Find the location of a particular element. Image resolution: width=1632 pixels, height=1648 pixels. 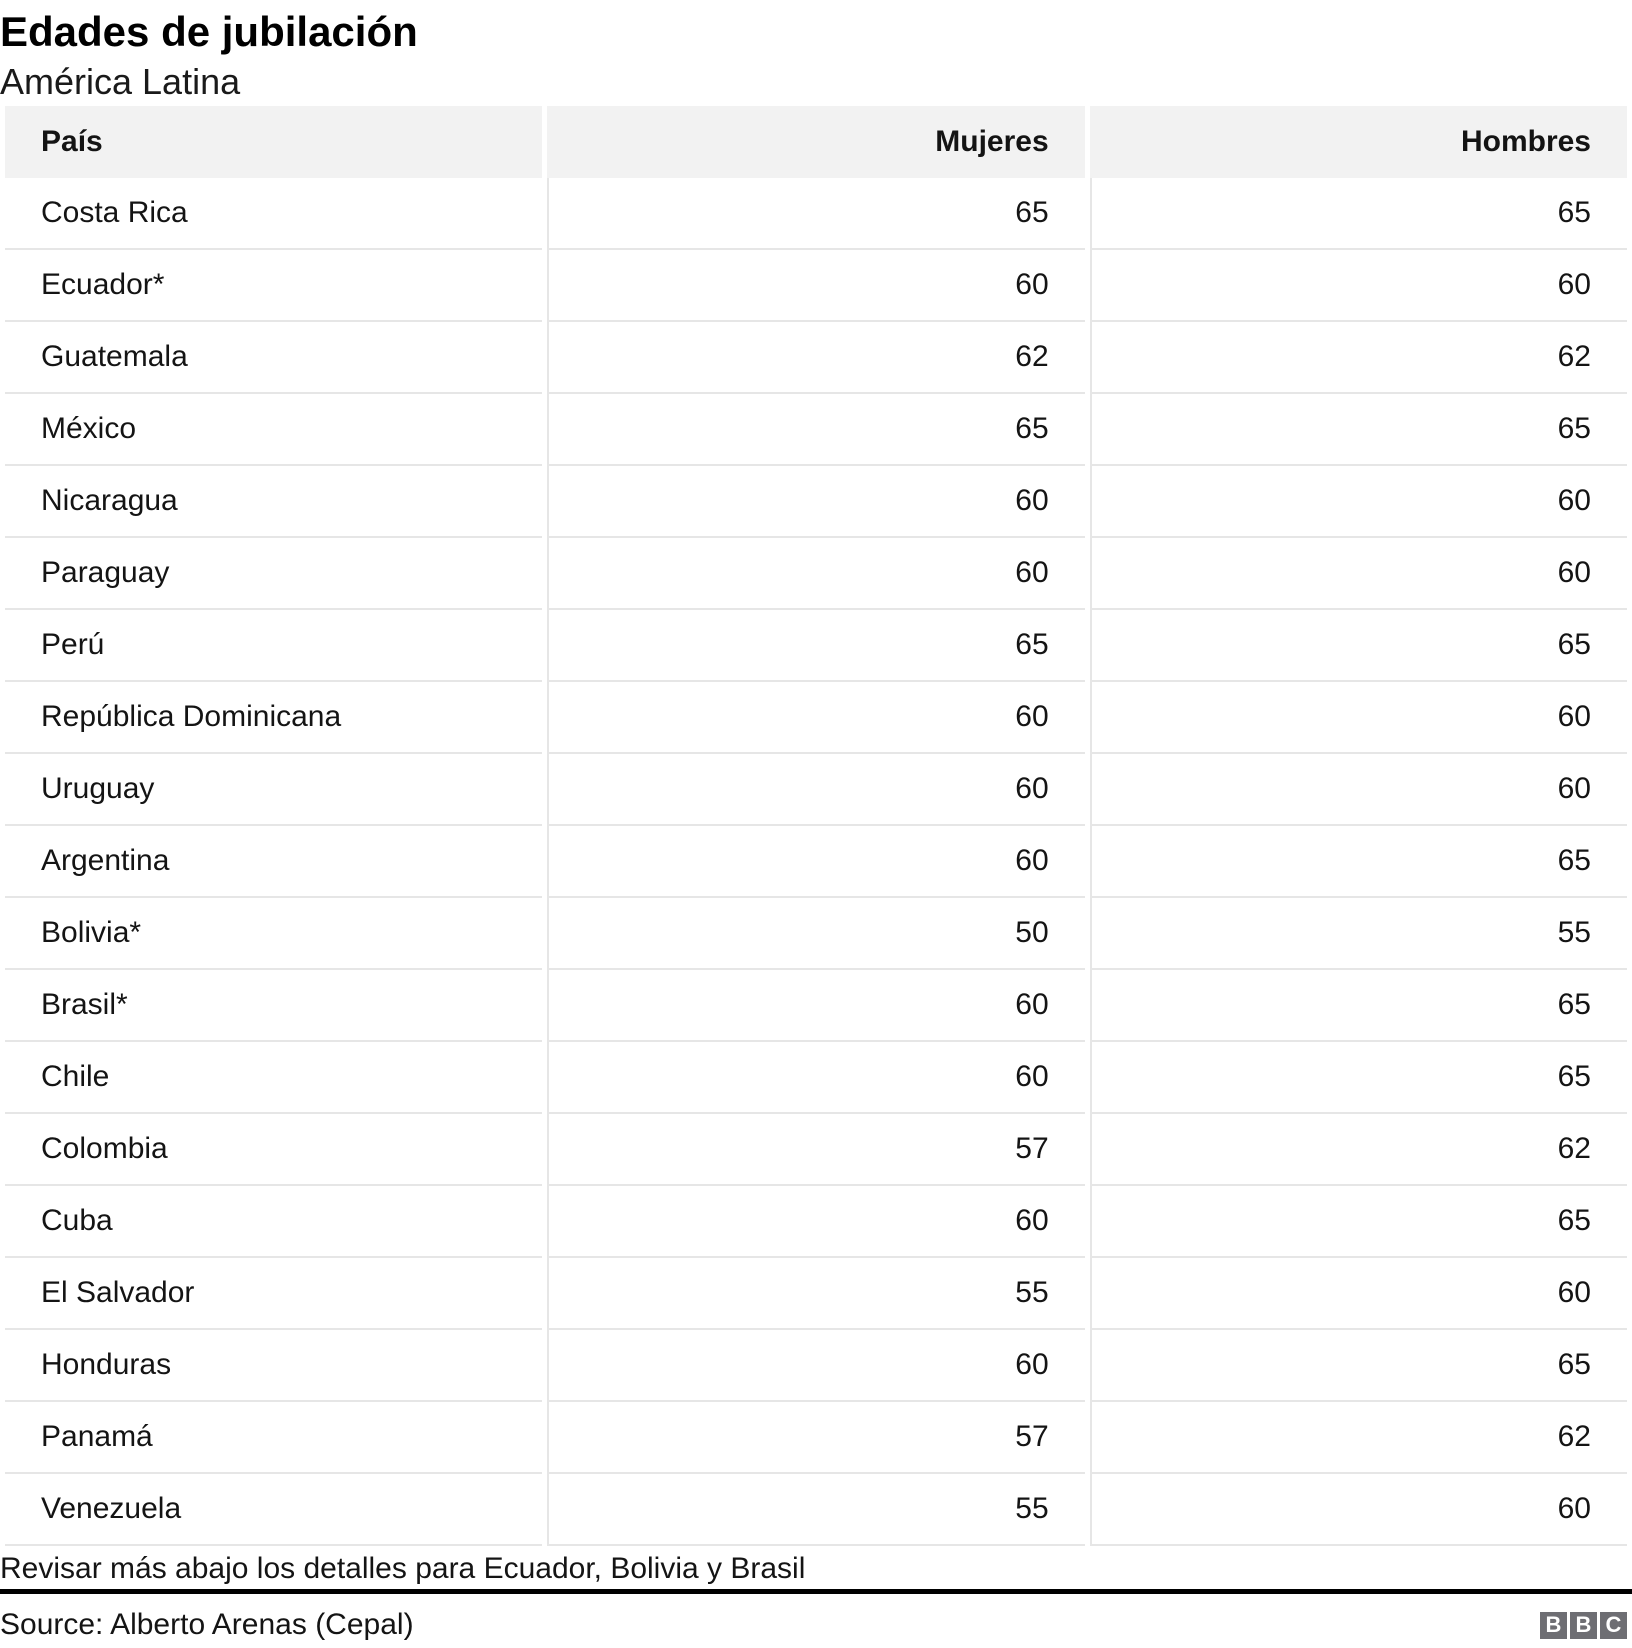

country-cell: Paraguay is located at coordinates (274, 574).